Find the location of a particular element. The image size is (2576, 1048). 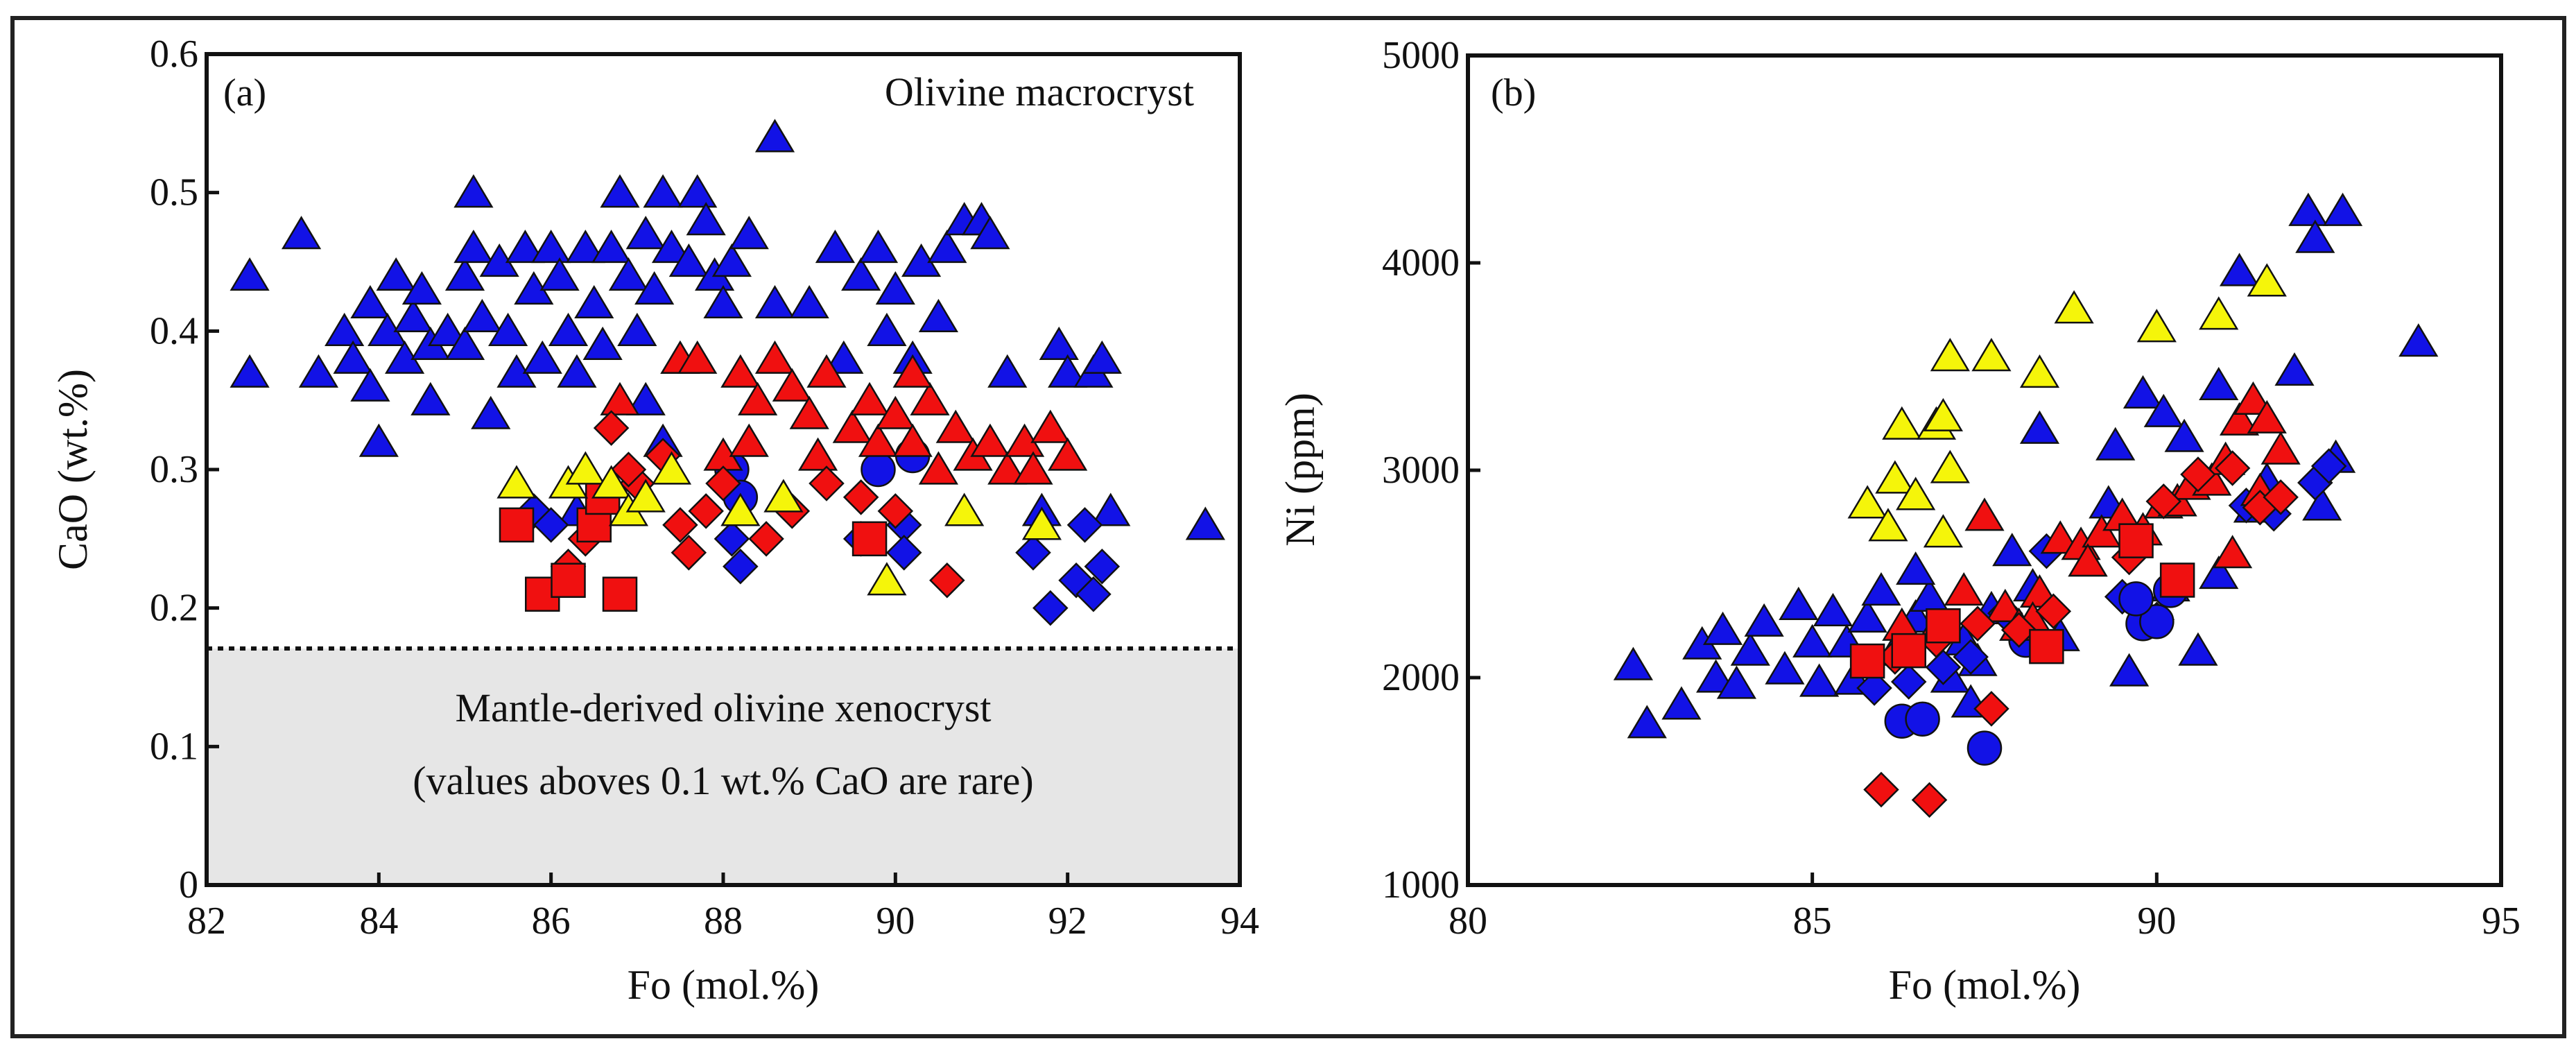

y-tick-label: 3000 is located at coordinates (1421, 470).